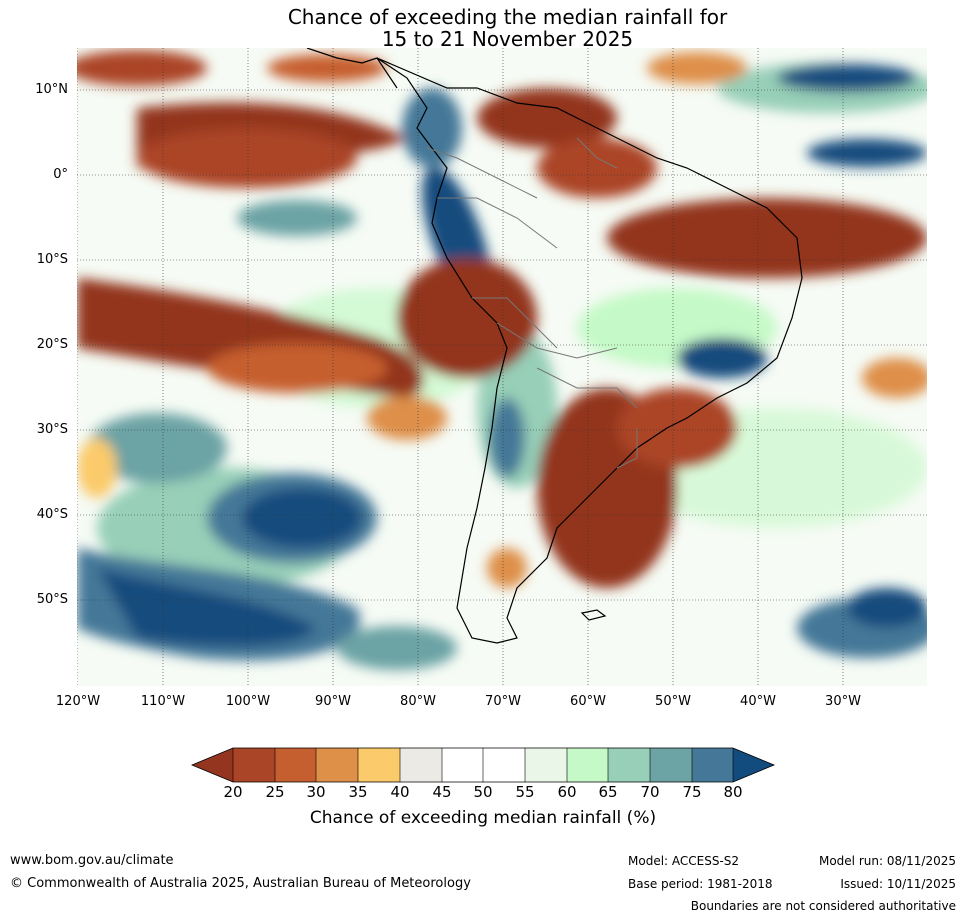  Describe the element at coordinates (887, 861) in the screenshot. I see `model-run-date: Model run: 08/11/2025` at that location.